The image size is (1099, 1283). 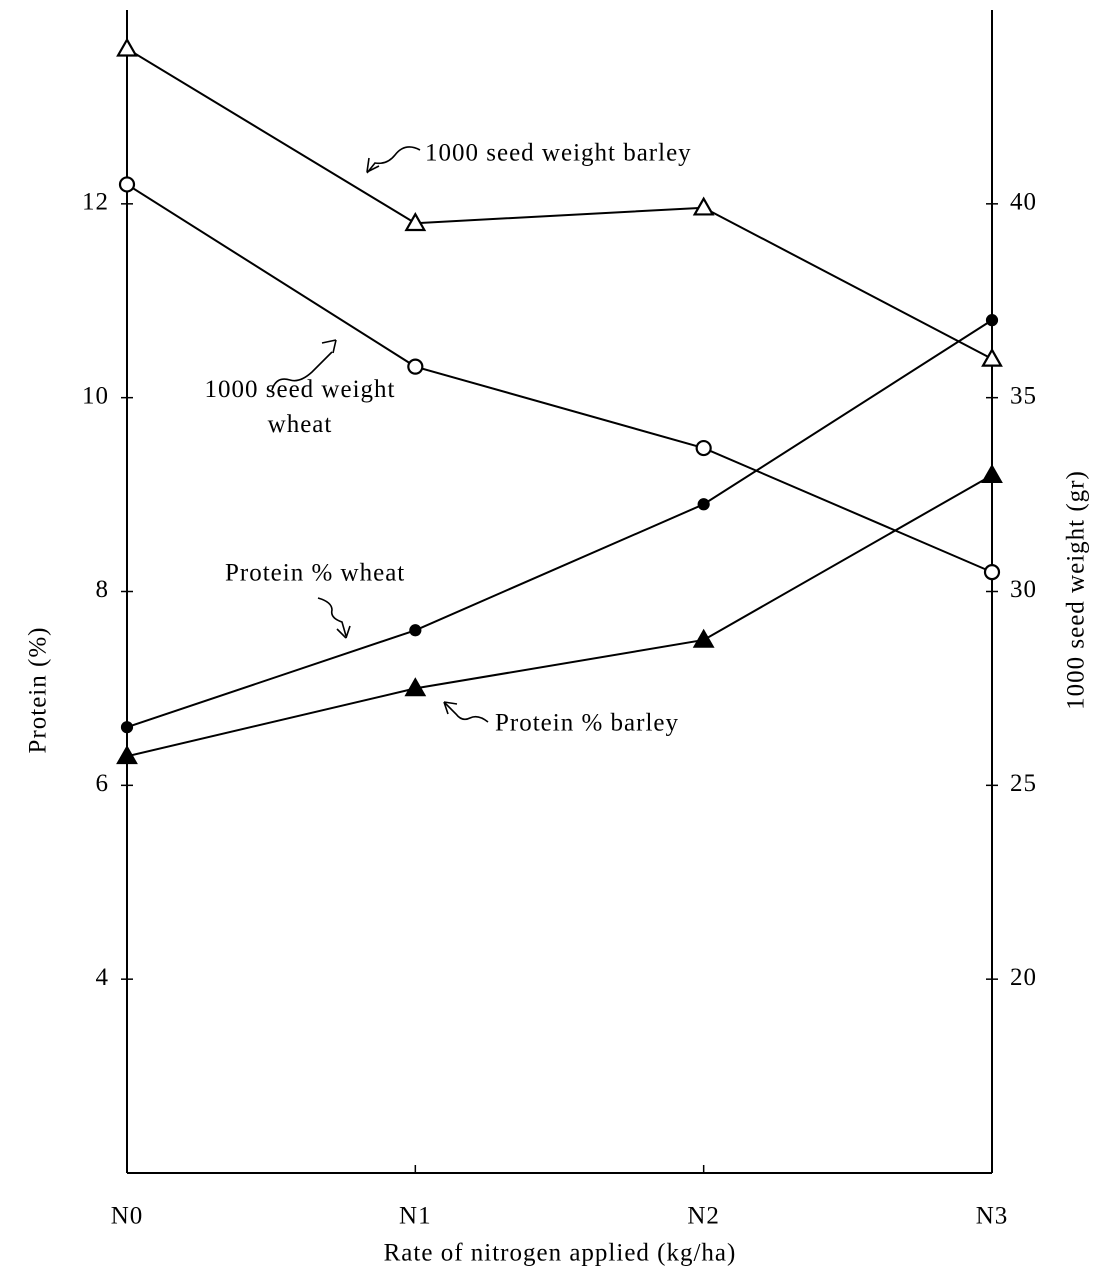 What do you see at coordinates (415, 1216) in the screenshot?
I see `x-tick-label: N1` at bounding box center [415, 1216].